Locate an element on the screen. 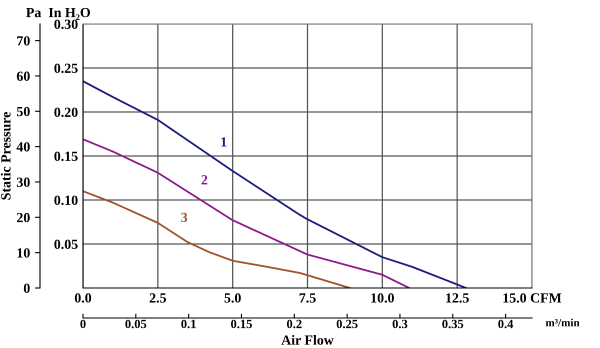 The width and height of the screenshot is (600, 348). y-tick-label: 20 is located at coordinates (23, 217).